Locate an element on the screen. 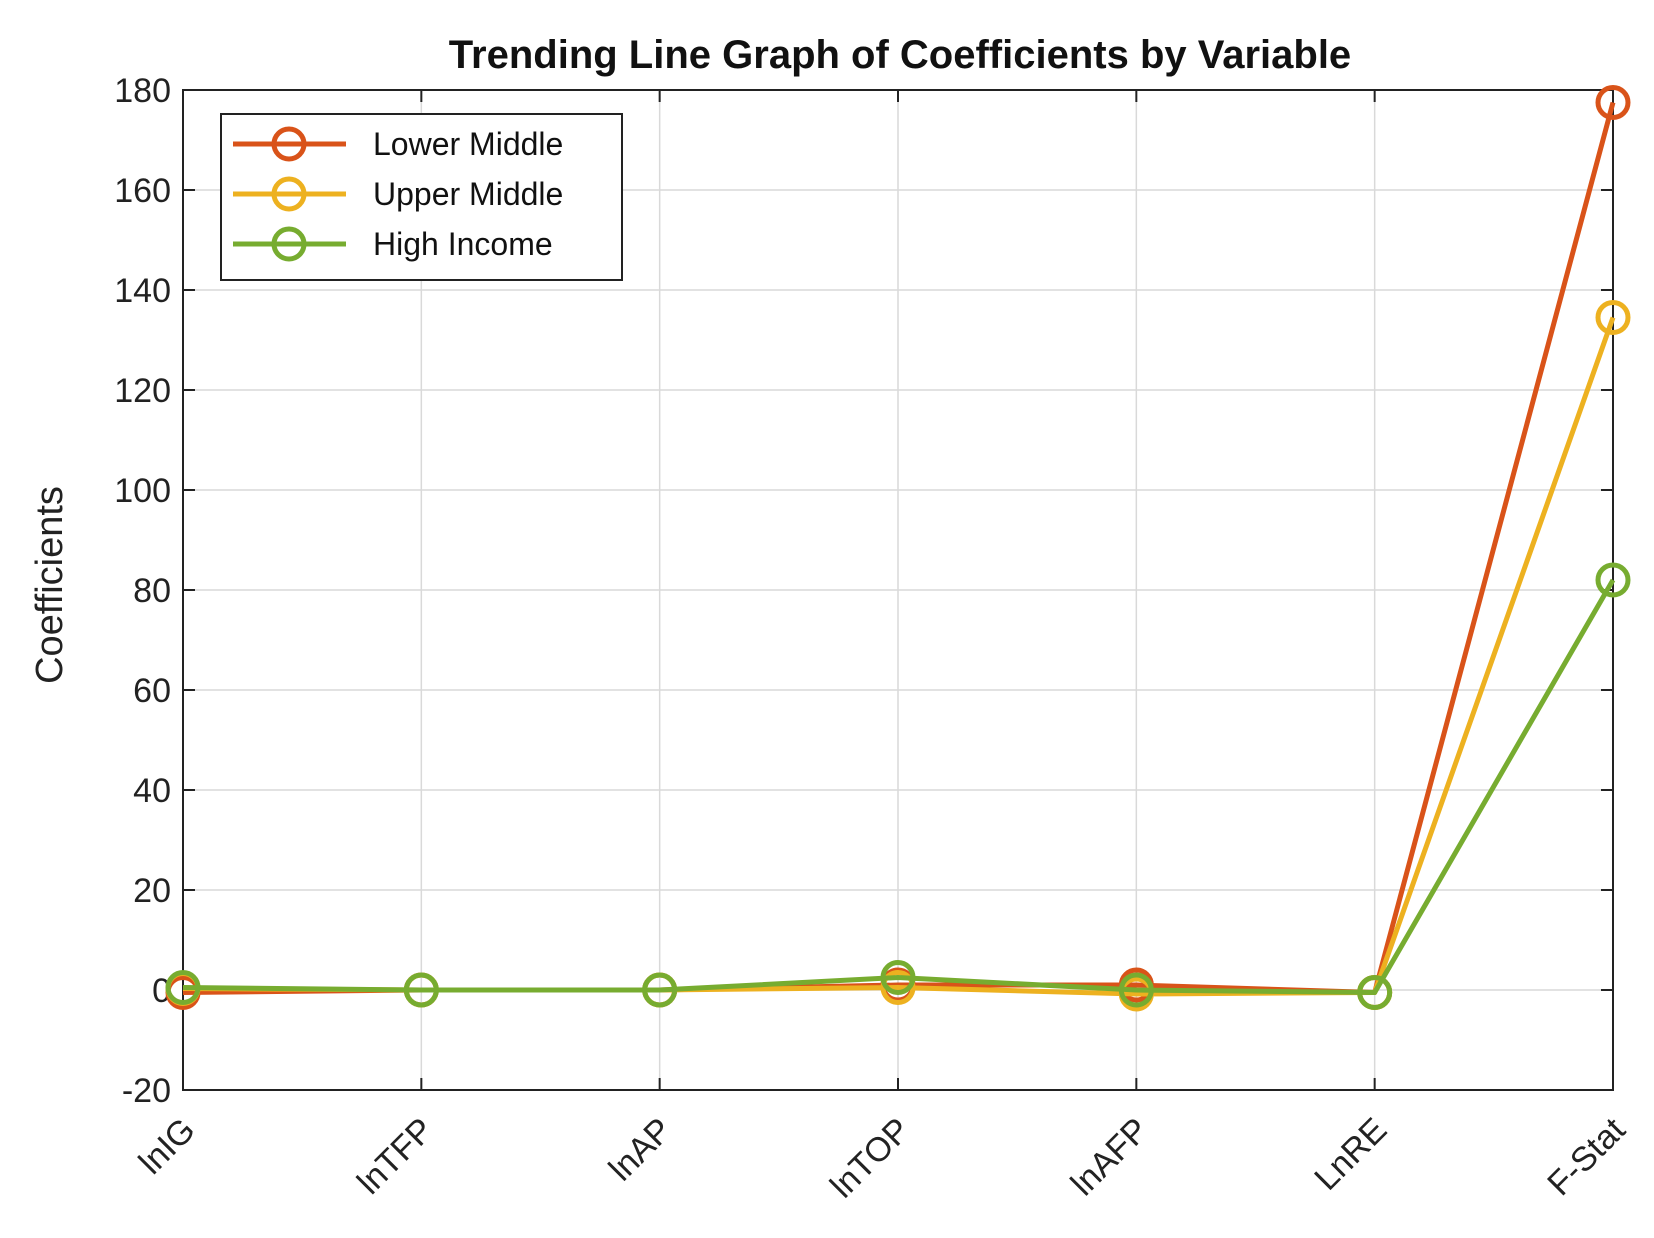 This screenshot has height=1238, width=1654. legend-box is located at coordinates (421, 197).